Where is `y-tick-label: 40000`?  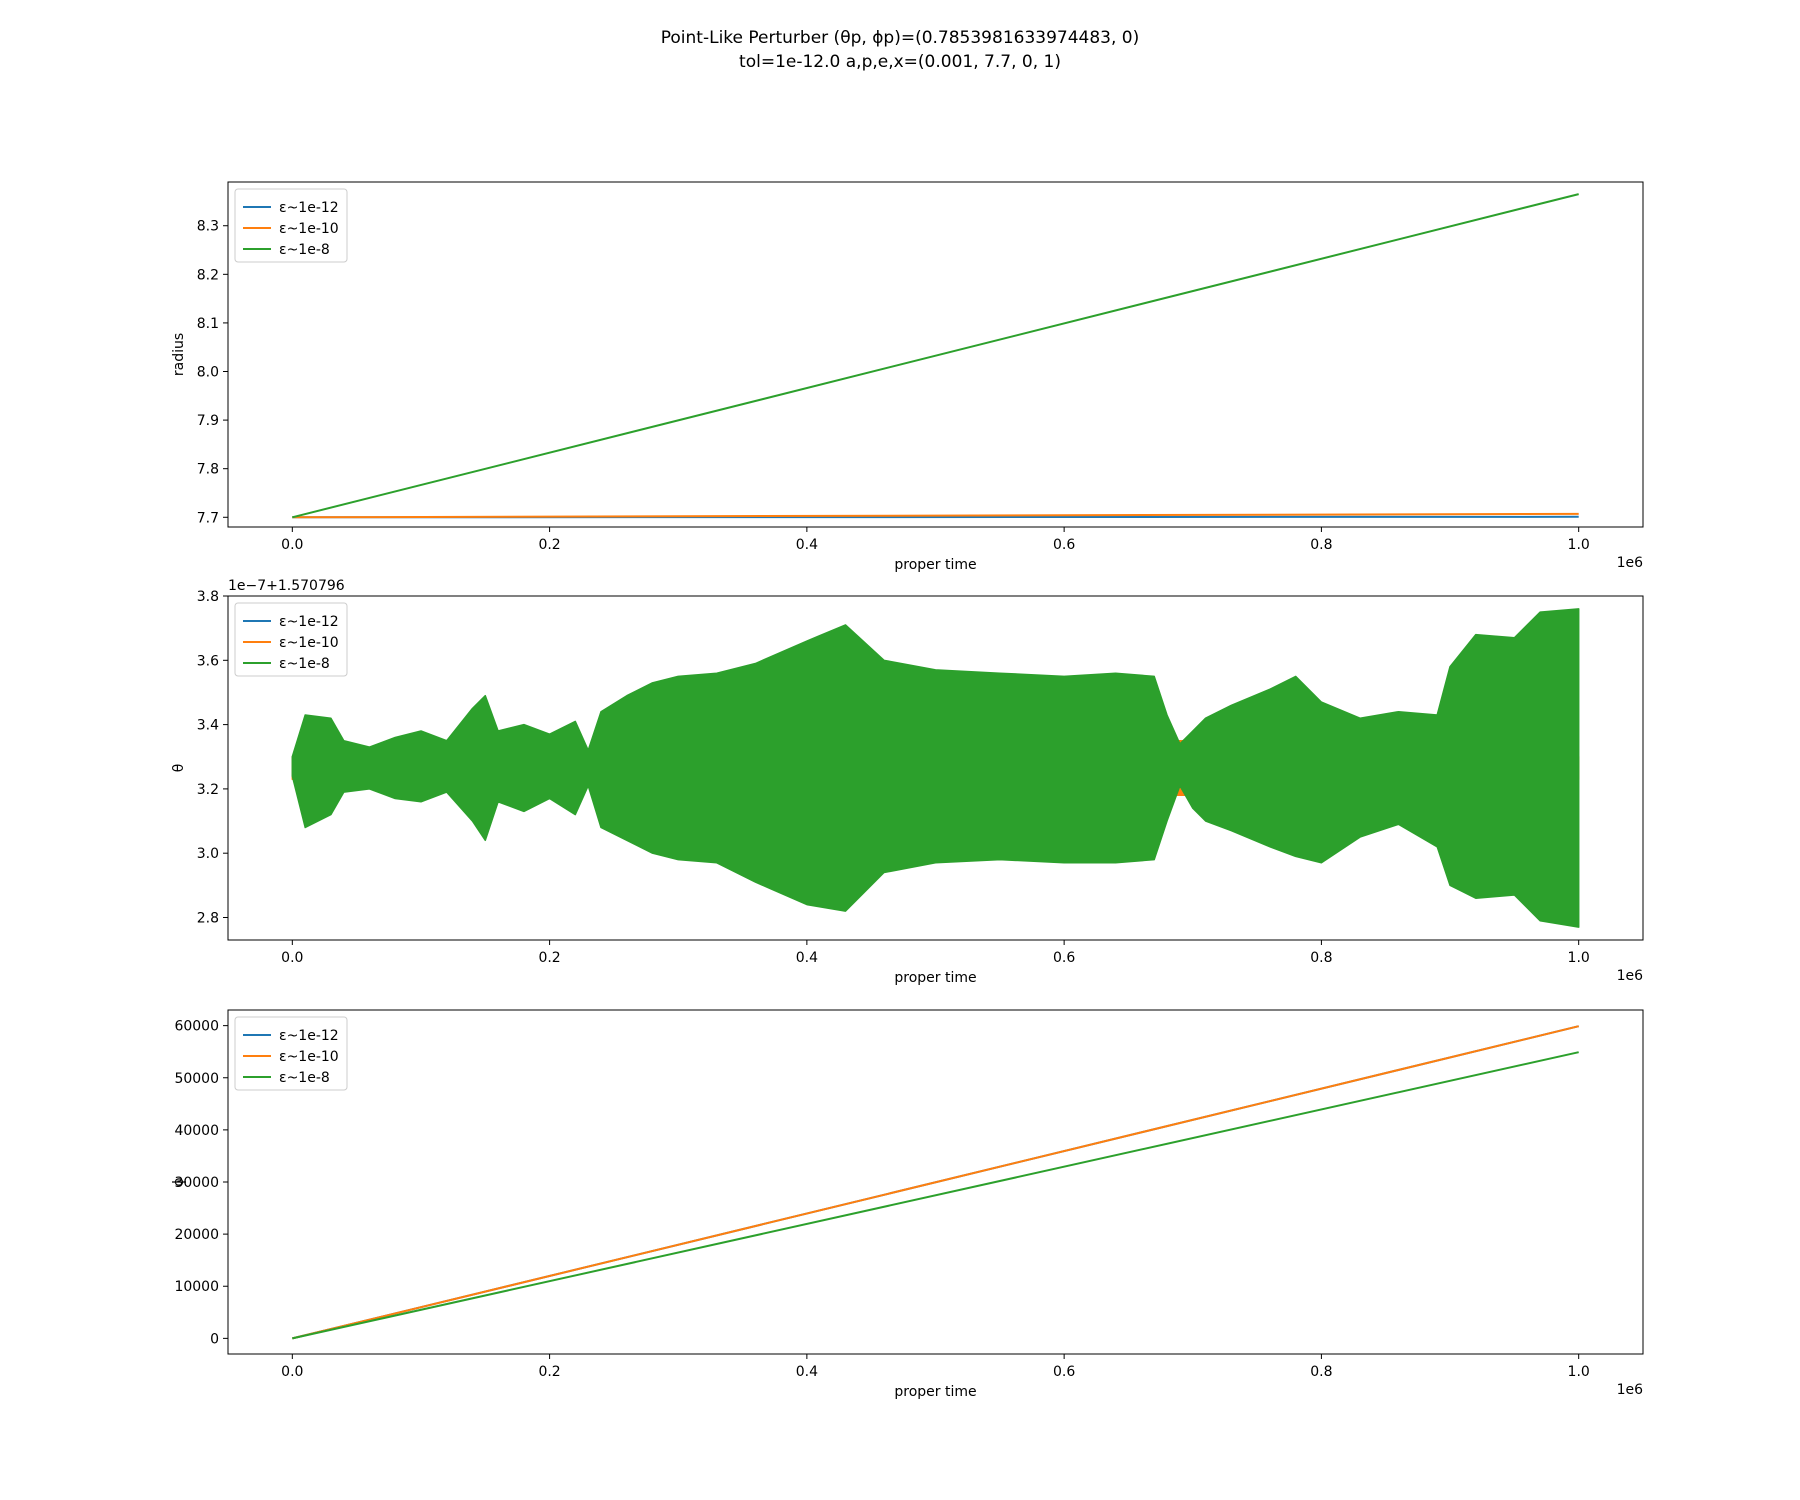
y-tick-label: 40000 is located at coordinates (196, 1131).